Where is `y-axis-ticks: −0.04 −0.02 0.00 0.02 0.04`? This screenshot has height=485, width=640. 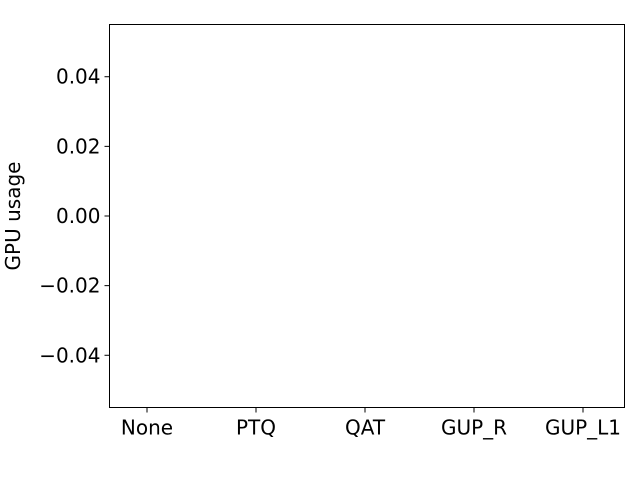 y-axis-ticks: −0.04 −0.02 0.00 0.02 0.04 is located at coordinates (74, 216).